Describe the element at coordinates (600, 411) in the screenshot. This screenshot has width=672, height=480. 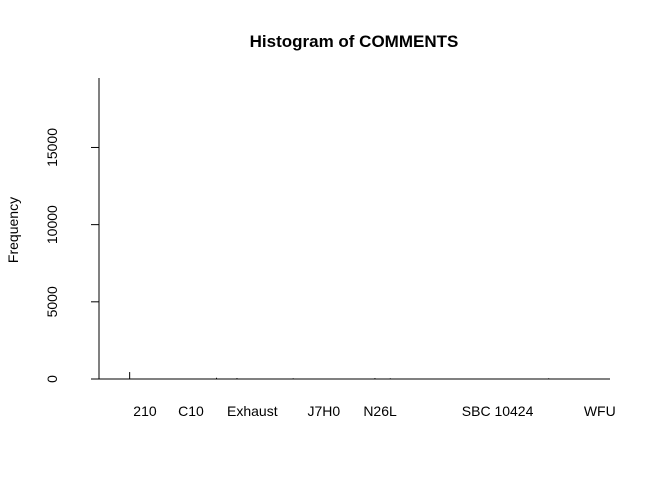
I see `x-tick-label: WFU` at that location.